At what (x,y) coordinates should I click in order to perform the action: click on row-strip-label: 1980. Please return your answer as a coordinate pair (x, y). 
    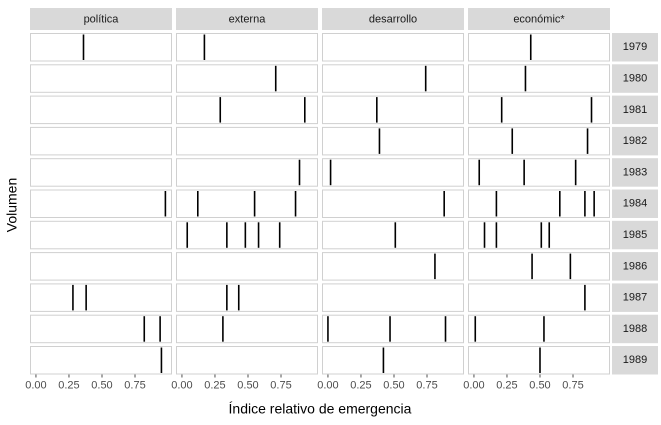
    Looking at the image, I should click on (635, 78).